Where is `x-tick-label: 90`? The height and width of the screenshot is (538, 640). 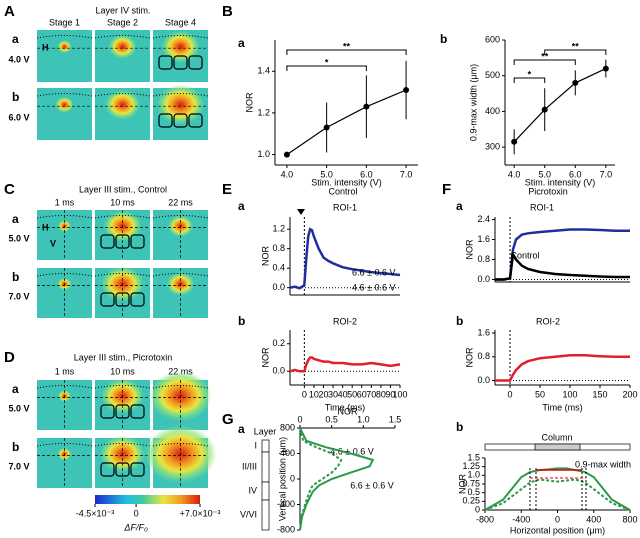
x-tick-label: 90 is located at coordinates (390, 394).